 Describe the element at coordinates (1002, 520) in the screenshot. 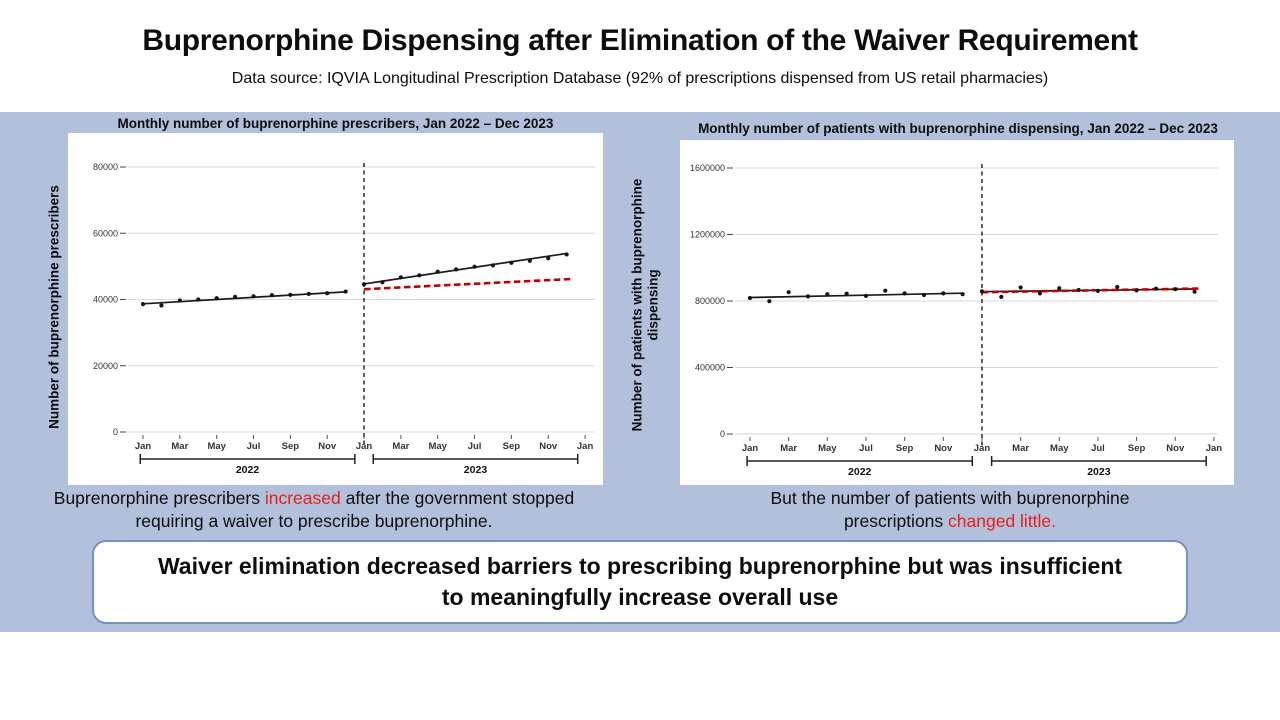

I see `caption-highlight: changed little.` at that location.